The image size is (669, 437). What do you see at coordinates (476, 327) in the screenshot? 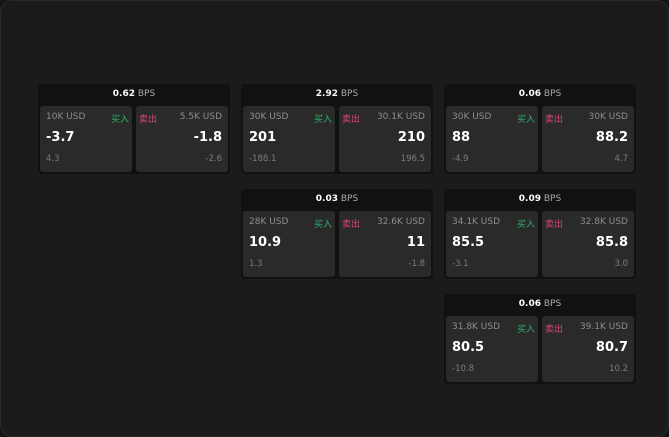
I see `buy-amount: 31.8K USD` at bounding box center [476, 327].